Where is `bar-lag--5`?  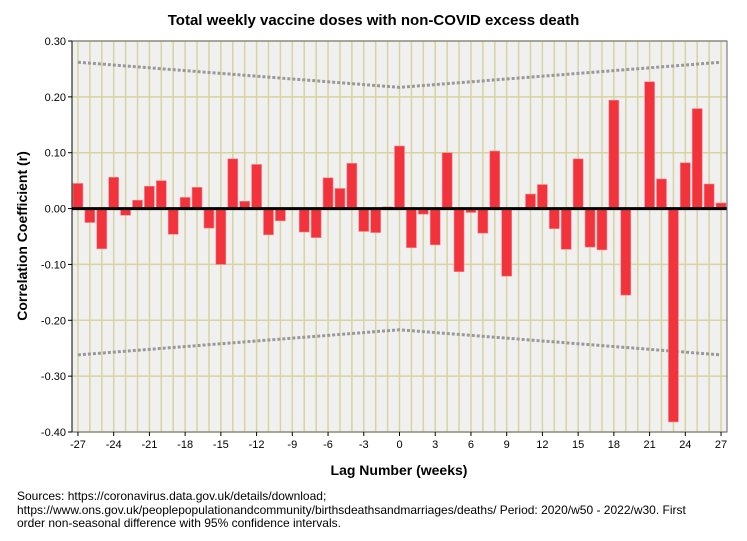 bar-lag--5 is located at coordinates (340, 198).